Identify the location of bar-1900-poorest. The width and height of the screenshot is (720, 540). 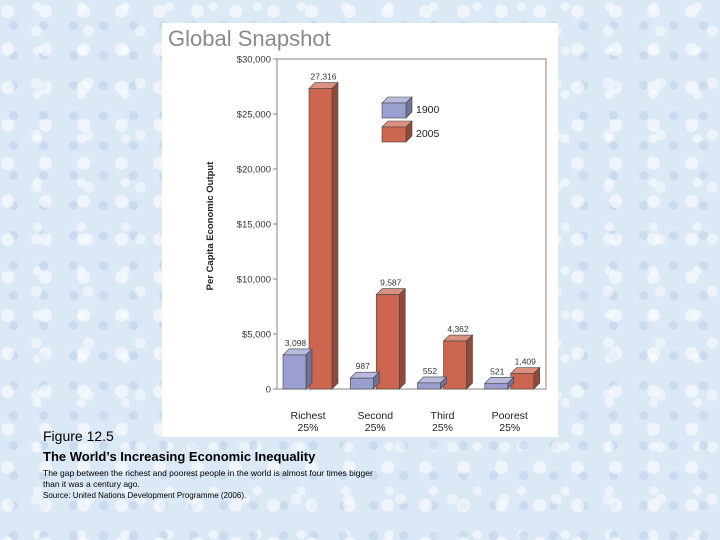
(499, 383).